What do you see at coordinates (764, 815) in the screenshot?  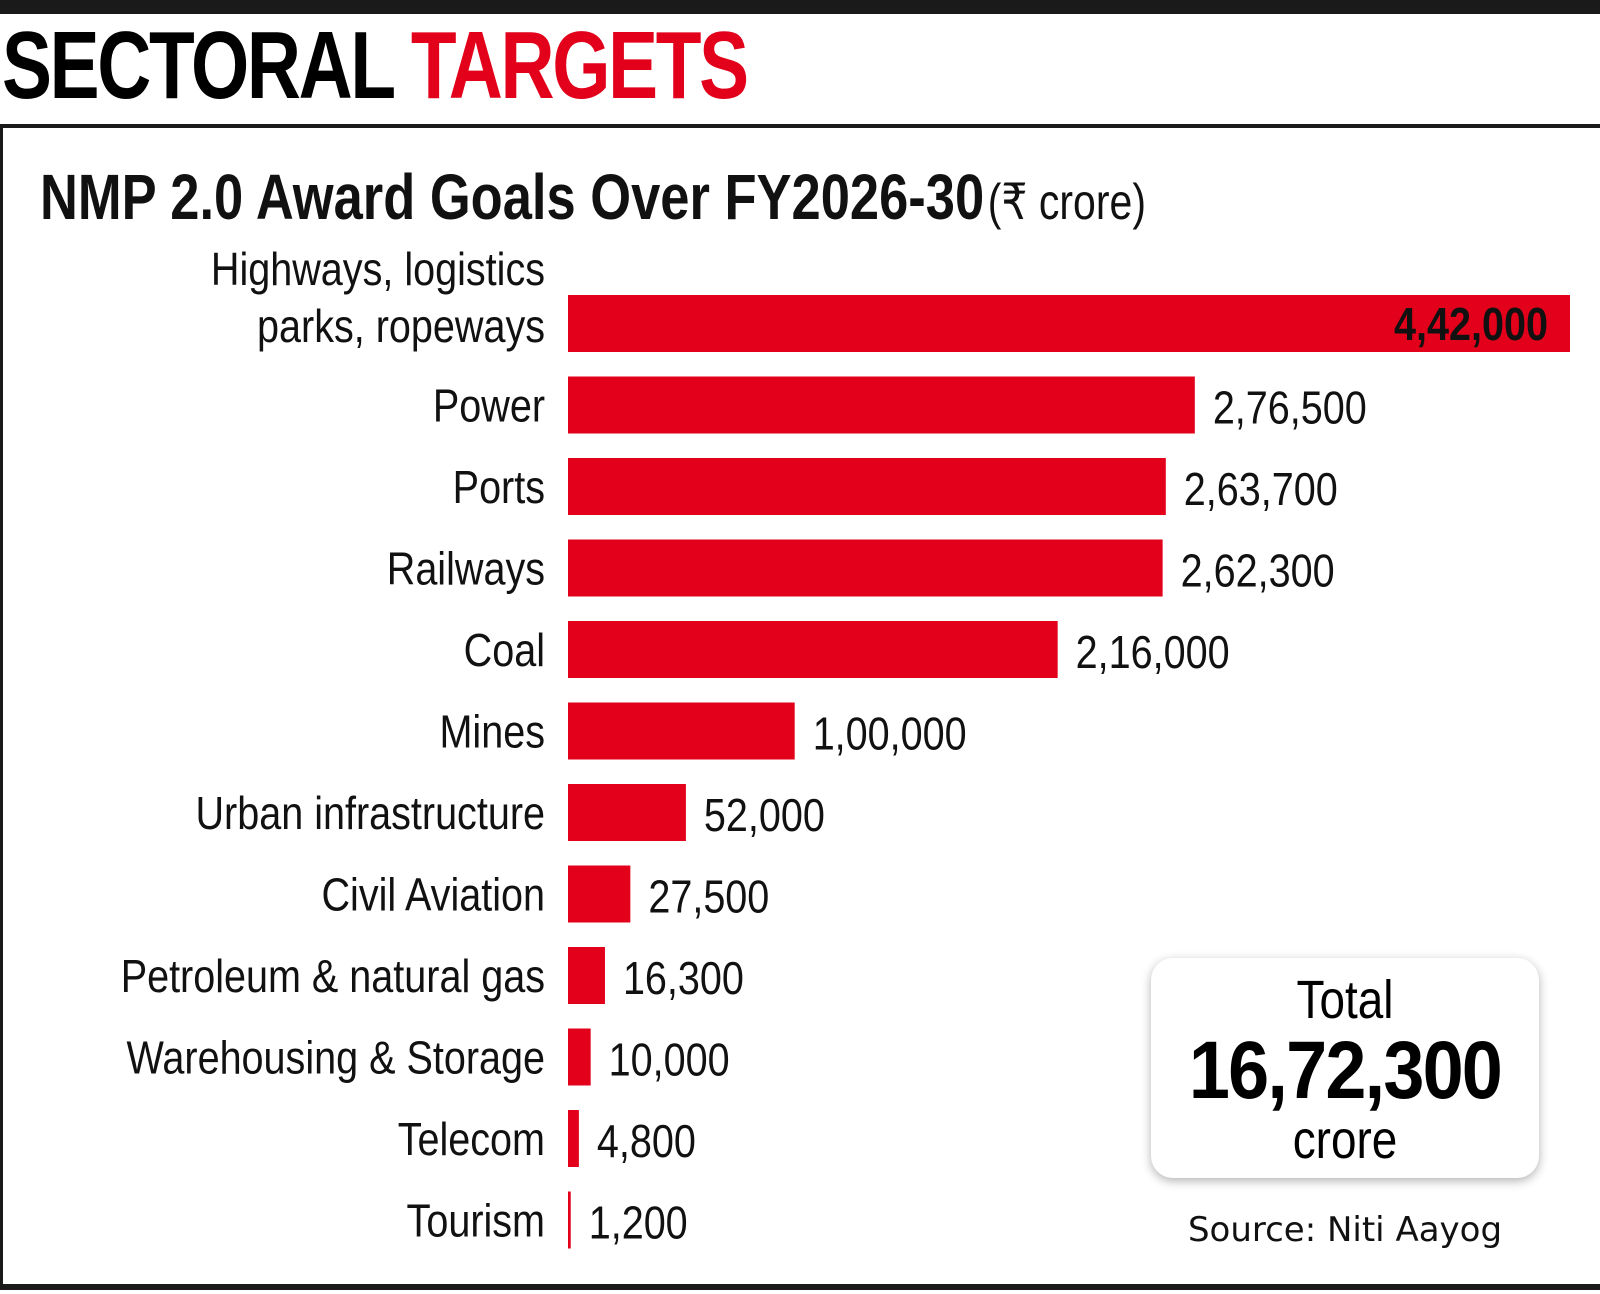 I see `data-label: 52,000` at bounding box center [764, 815].